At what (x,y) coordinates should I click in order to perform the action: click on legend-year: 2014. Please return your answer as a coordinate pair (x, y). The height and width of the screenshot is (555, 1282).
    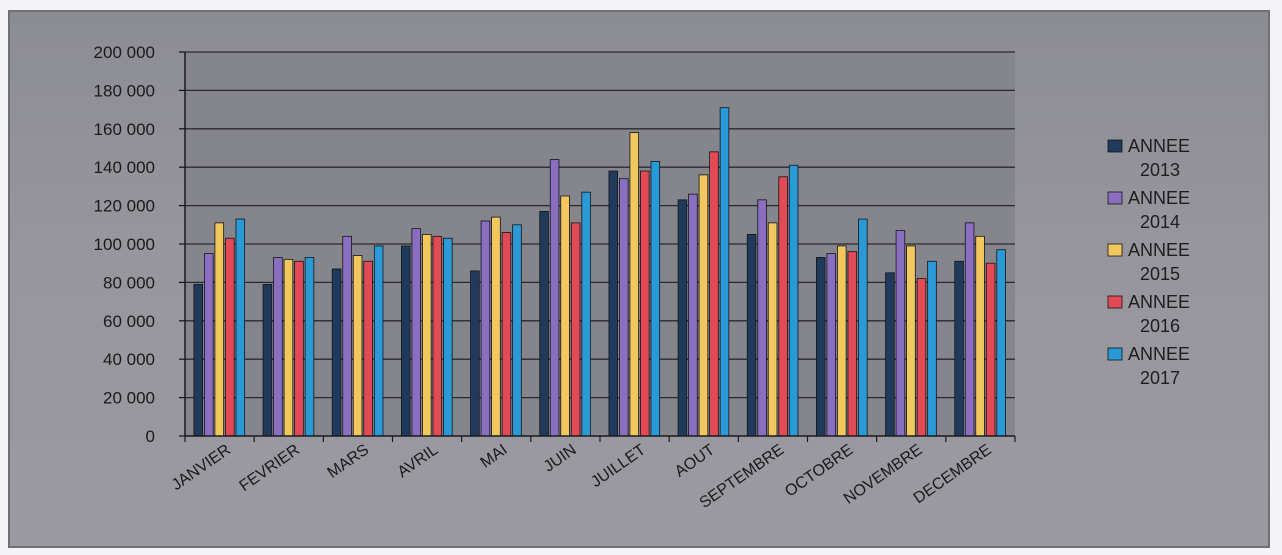
    Looking at the image, I should click on (1160, 222).